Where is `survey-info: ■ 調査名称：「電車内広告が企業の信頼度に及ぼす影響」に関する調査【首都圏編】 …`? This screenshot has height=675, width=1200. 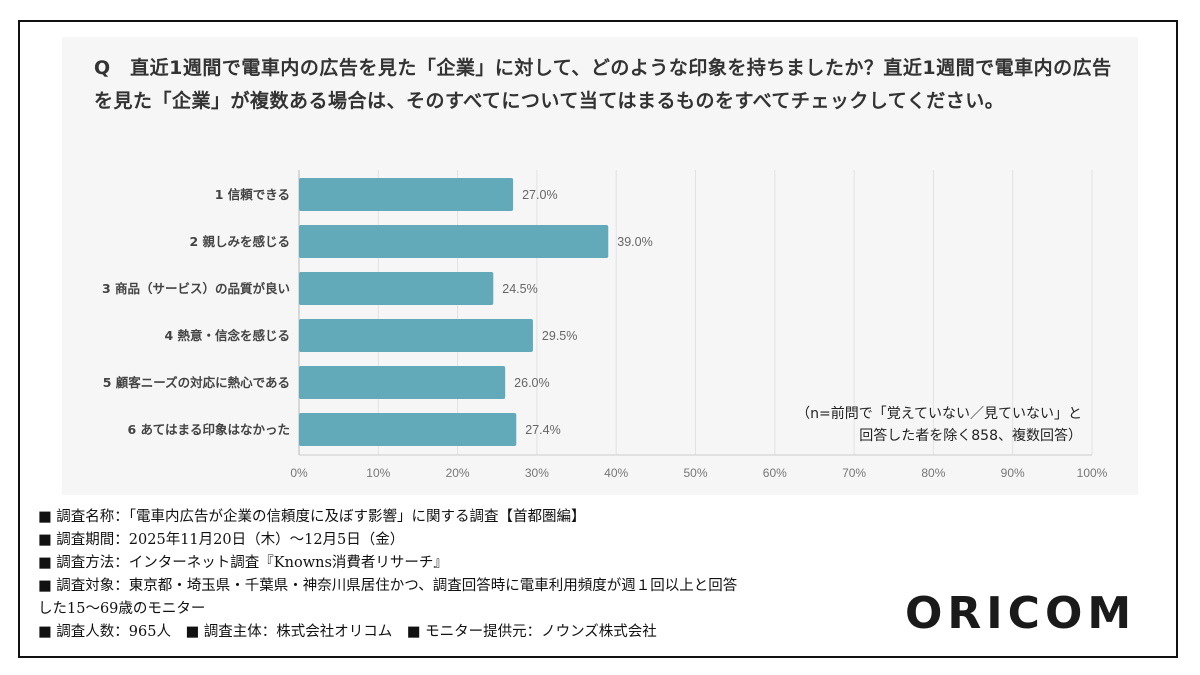
survey-info: ■ 調査名称：「電車内広告が企業の信頼度に及ぼす影響」に関する調査【首都圏編】 … is located at coordinates (387, 575).